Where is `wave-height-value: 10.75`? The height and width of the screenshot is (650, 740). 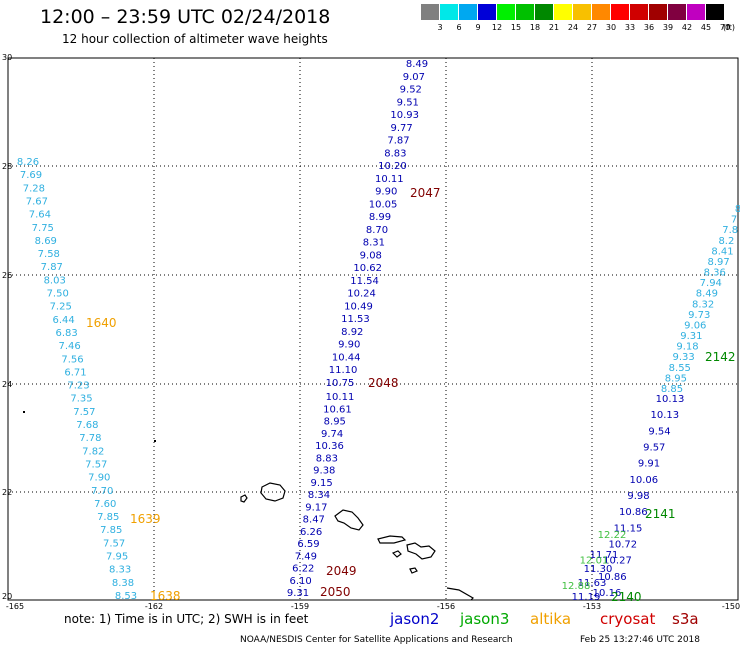 wave-height-value: 10.75 is located at coordinates (340, 383).